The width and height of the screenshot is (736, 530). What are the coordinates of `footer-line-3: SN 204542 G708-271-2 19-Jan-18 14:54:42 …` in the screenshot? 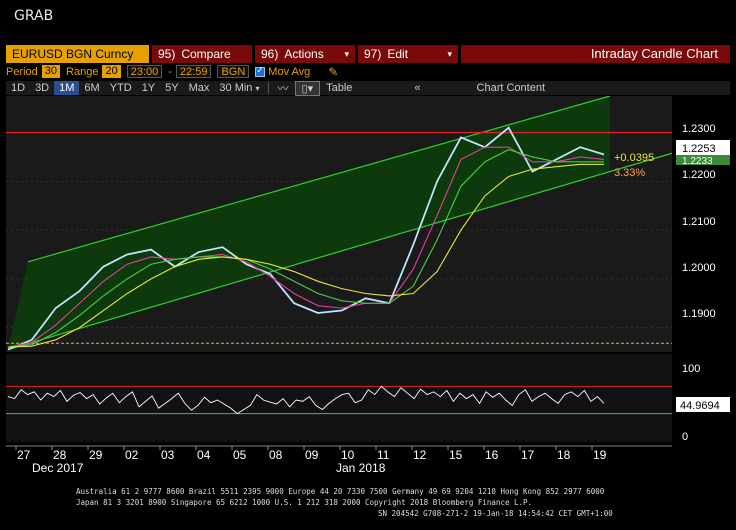 It's located at (495, 513).